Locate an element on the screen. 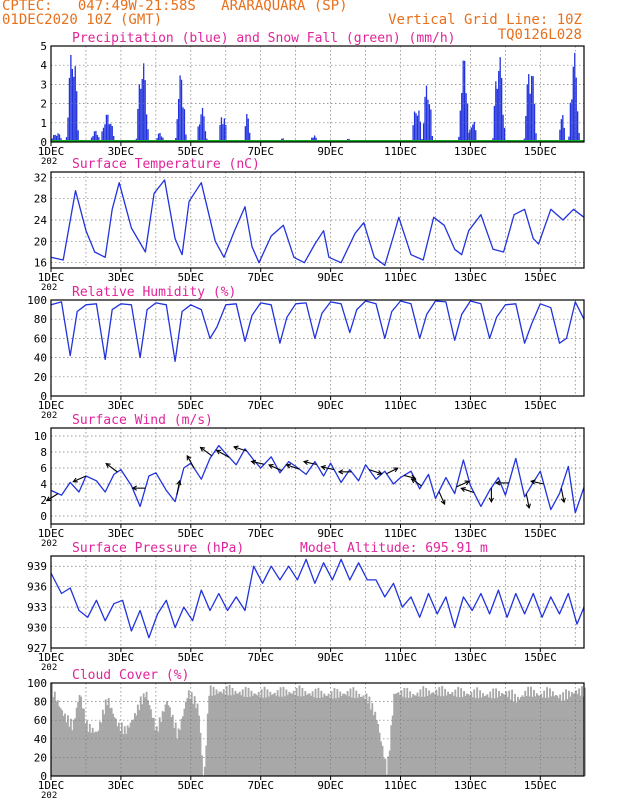 This screenshot has height=800, width=618. x-tick-label: 7DEC is located at coordinates (260, 533).